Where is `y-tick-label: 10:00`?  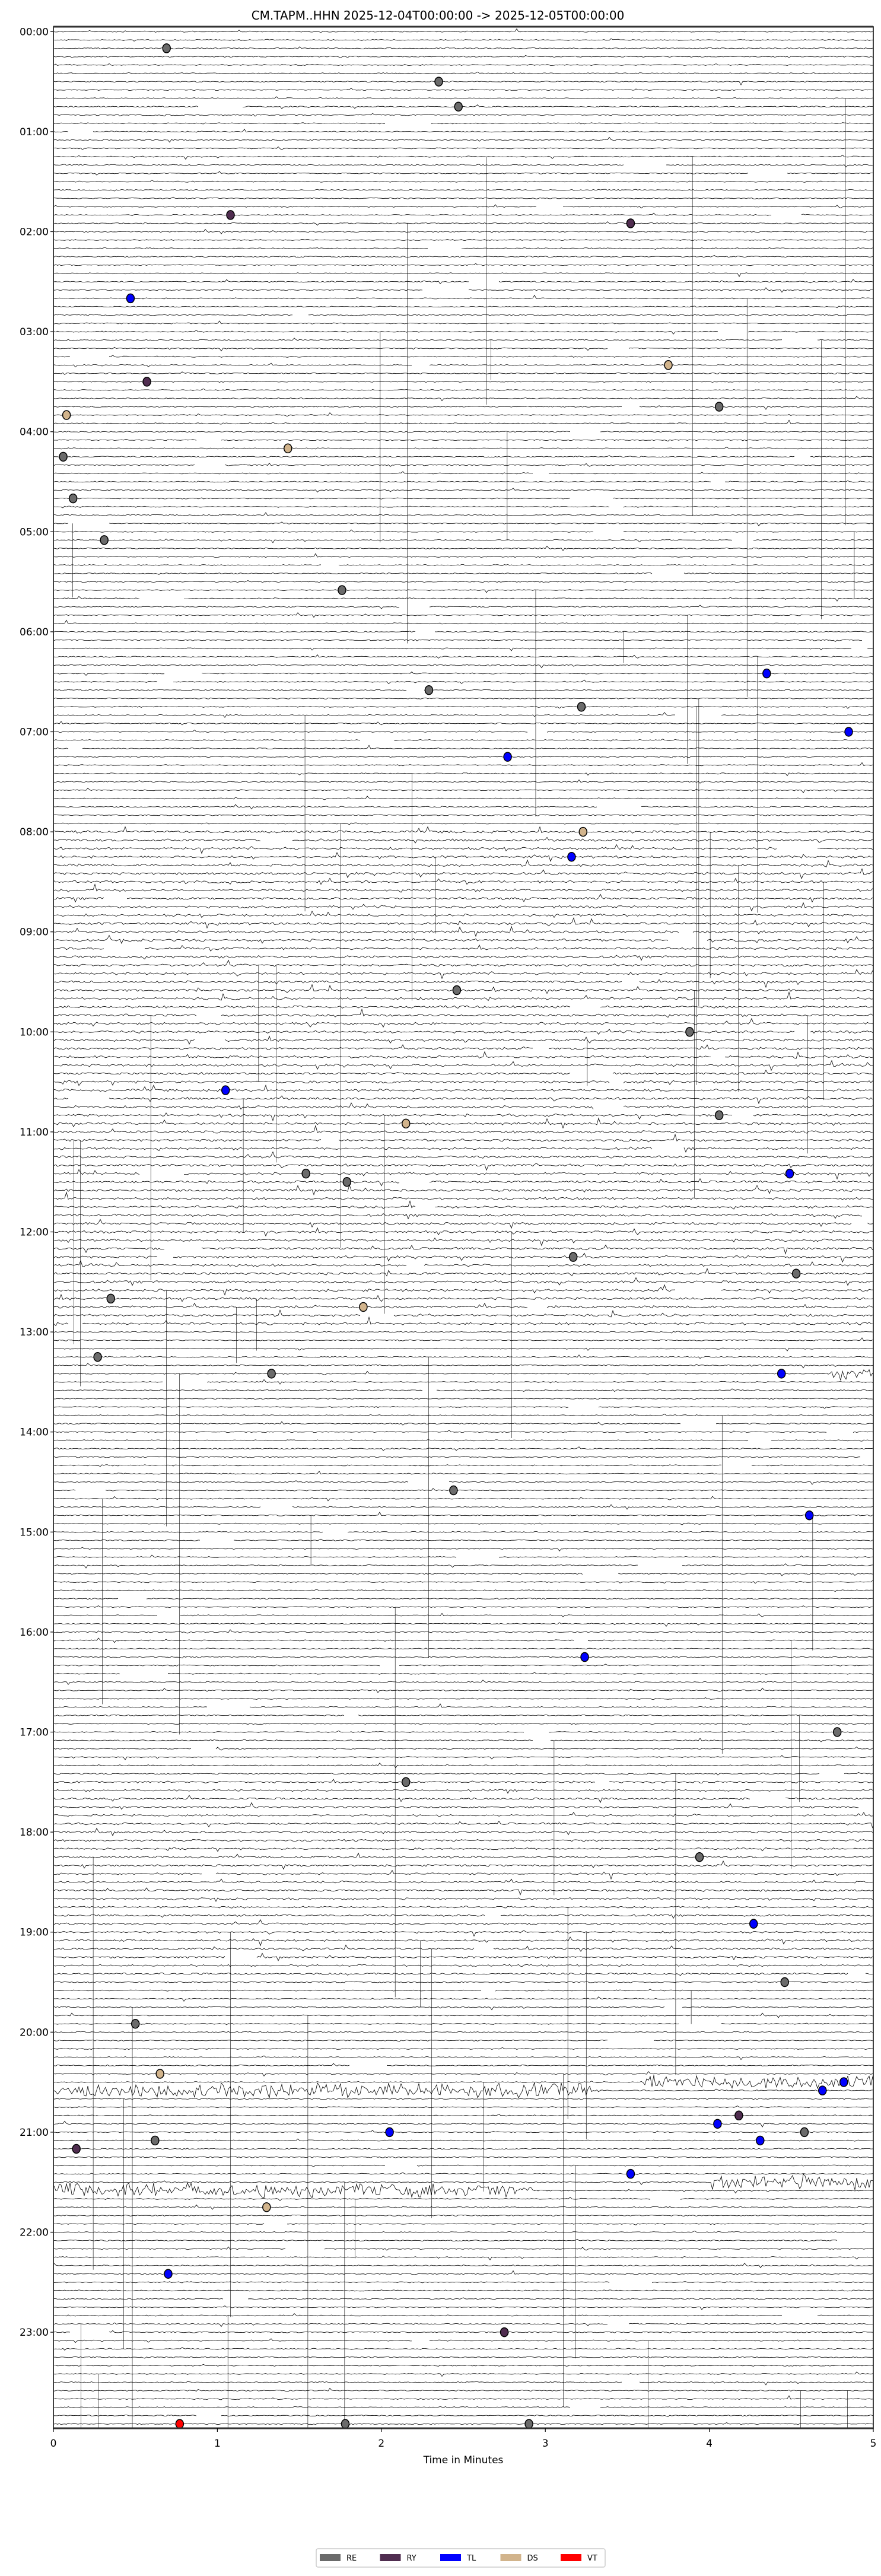 y-tick-label: 10:00 is located at coordinates (34, 1032).